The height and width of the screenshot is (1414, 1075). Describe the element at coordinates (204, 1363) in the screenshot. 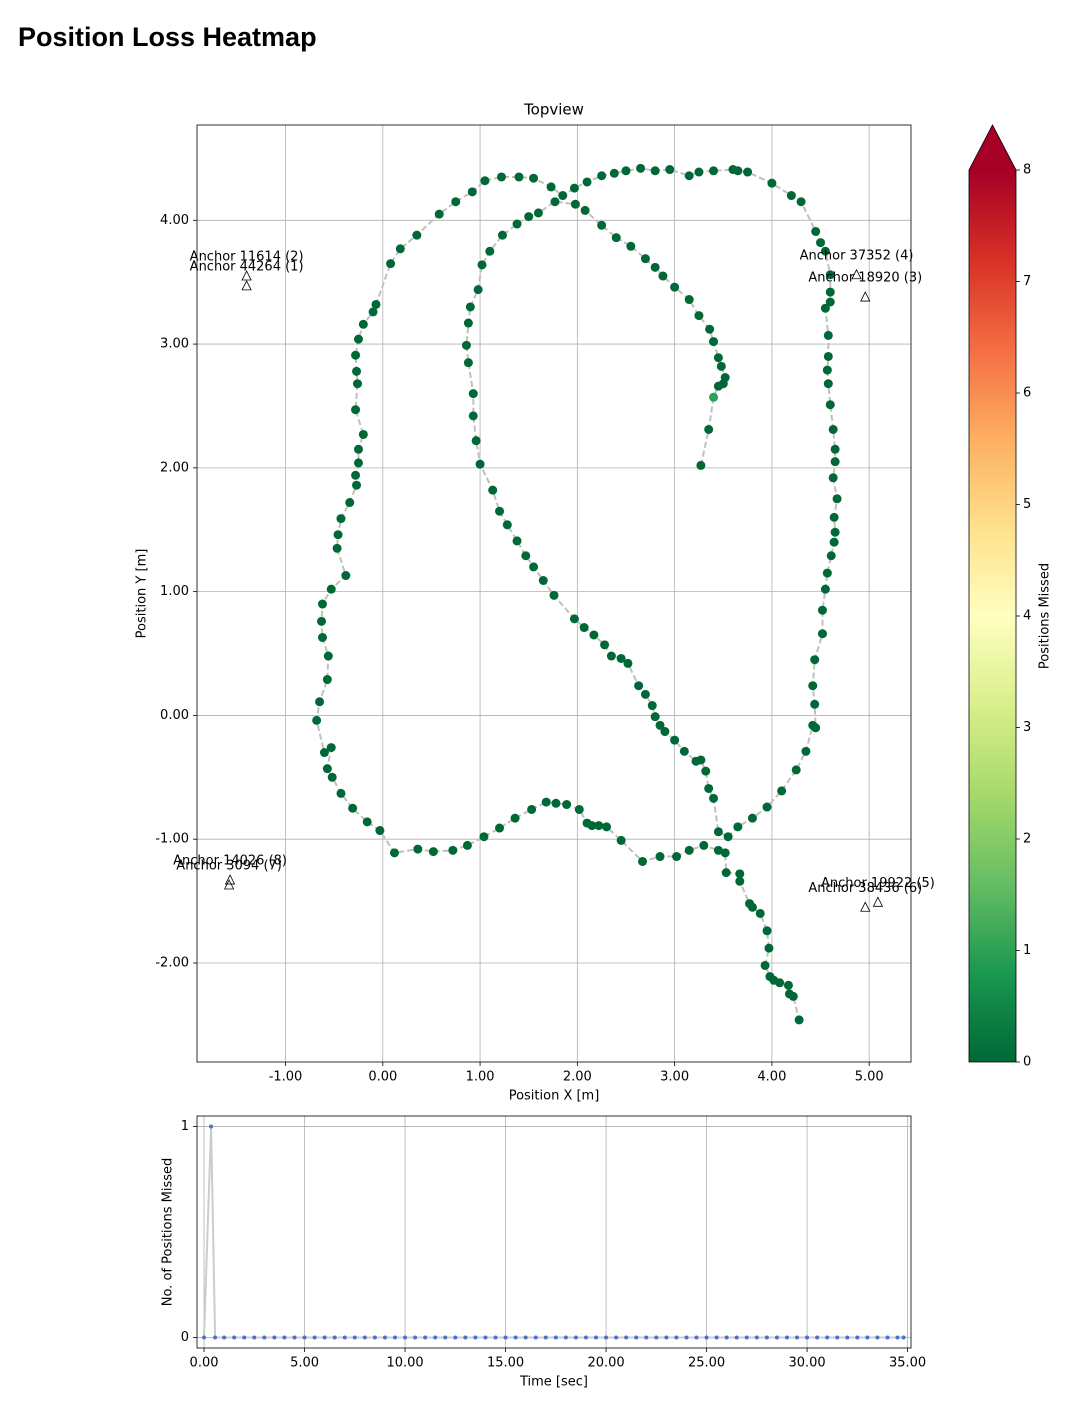

I see `x-tick-label: 0.00` at that location.